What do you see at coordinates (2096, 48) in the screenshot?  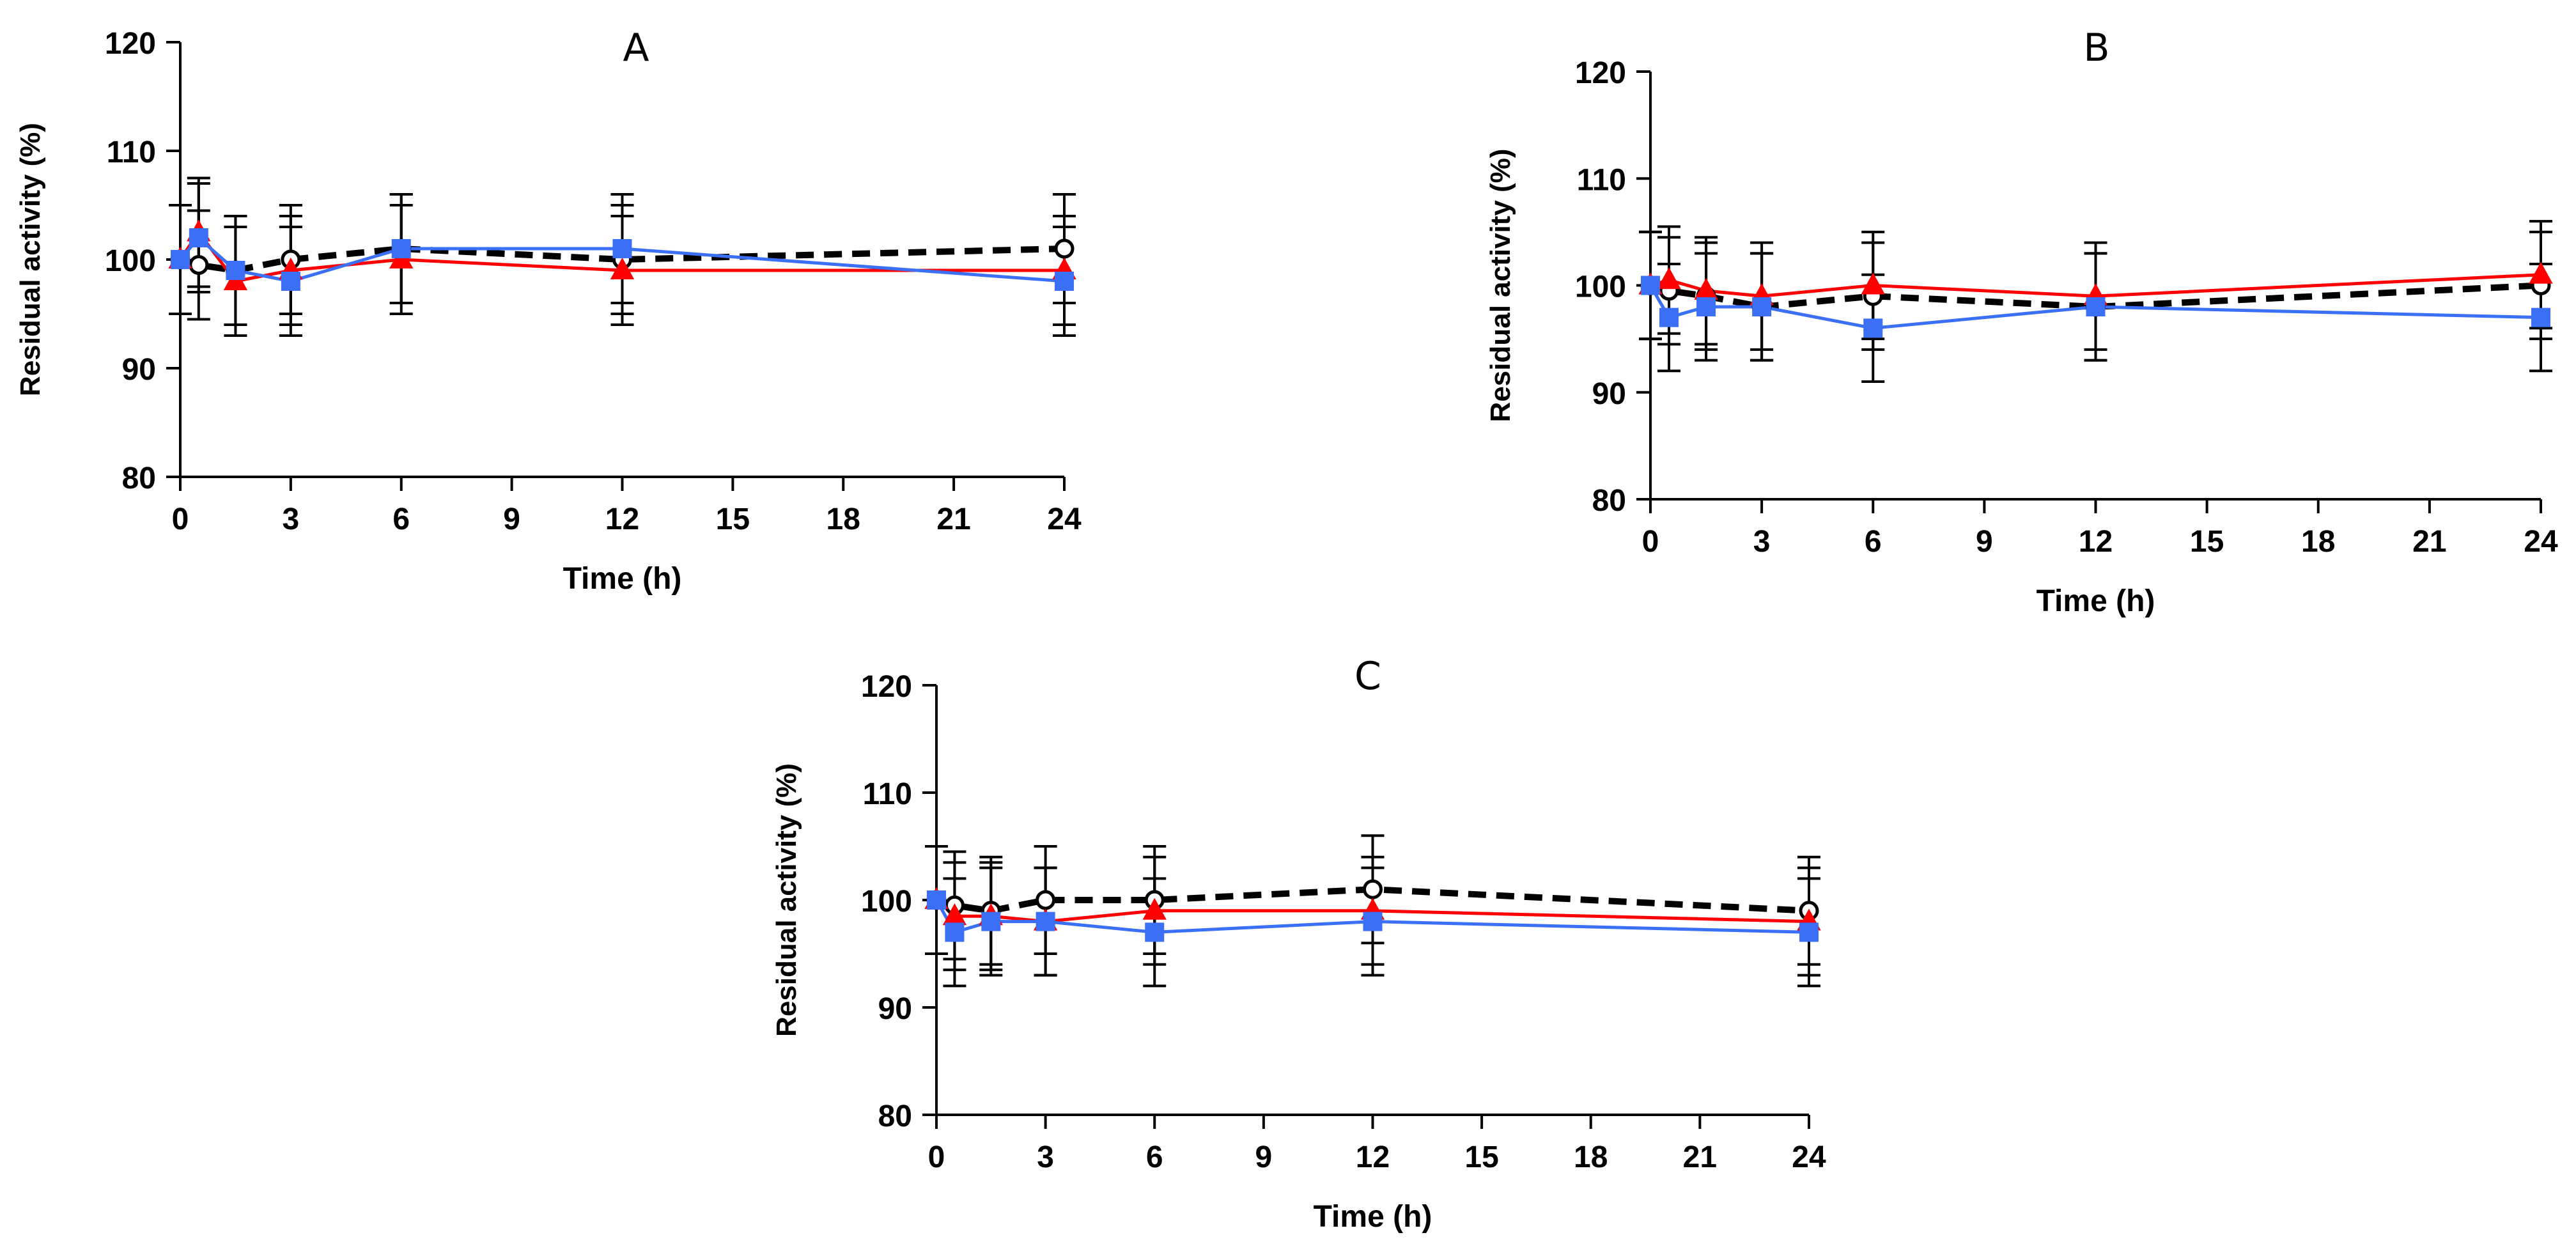 I see `panel-title: B` at bounding box center [2096, 48].